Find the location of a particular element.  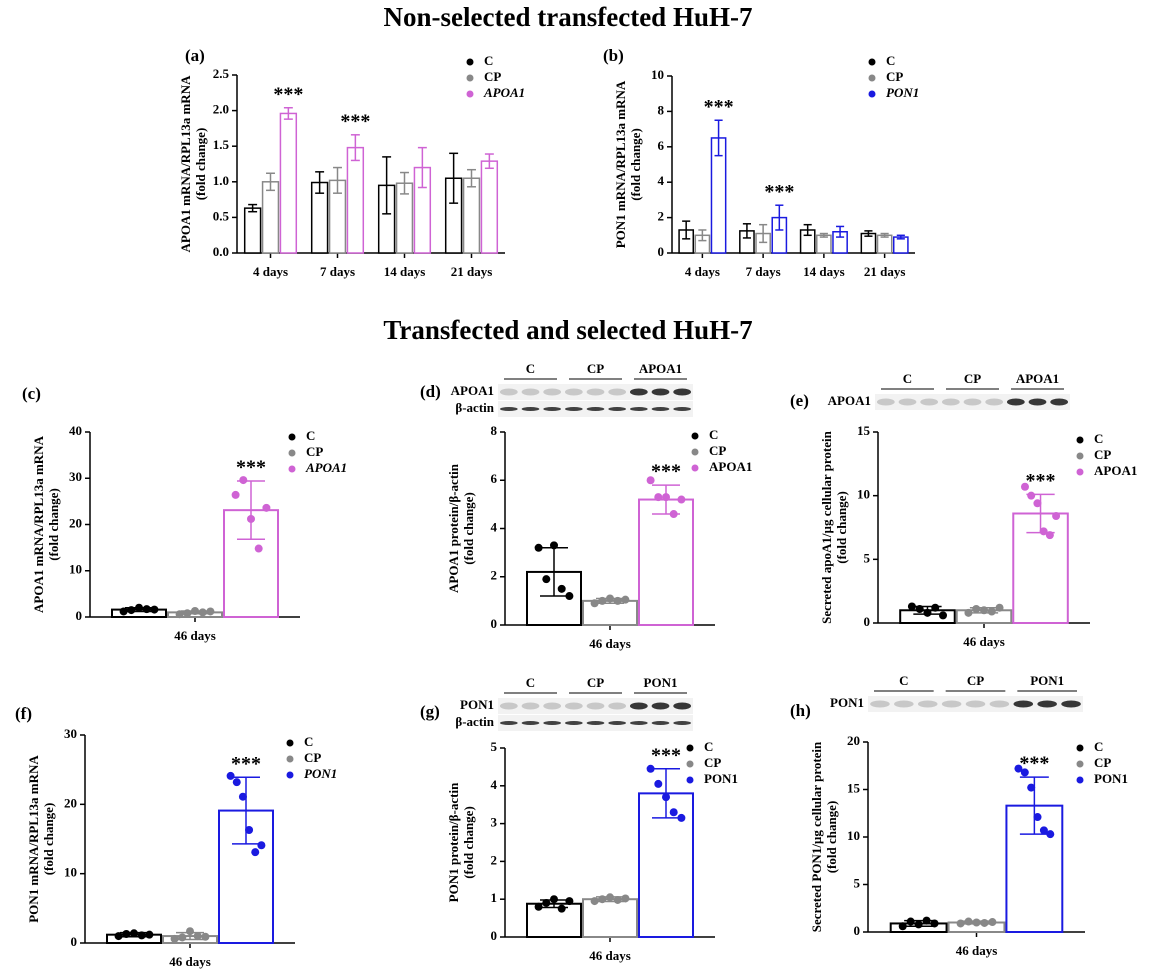

y-axis-label: APOA1 protein/β-actin is located at coordinates (453, 528).